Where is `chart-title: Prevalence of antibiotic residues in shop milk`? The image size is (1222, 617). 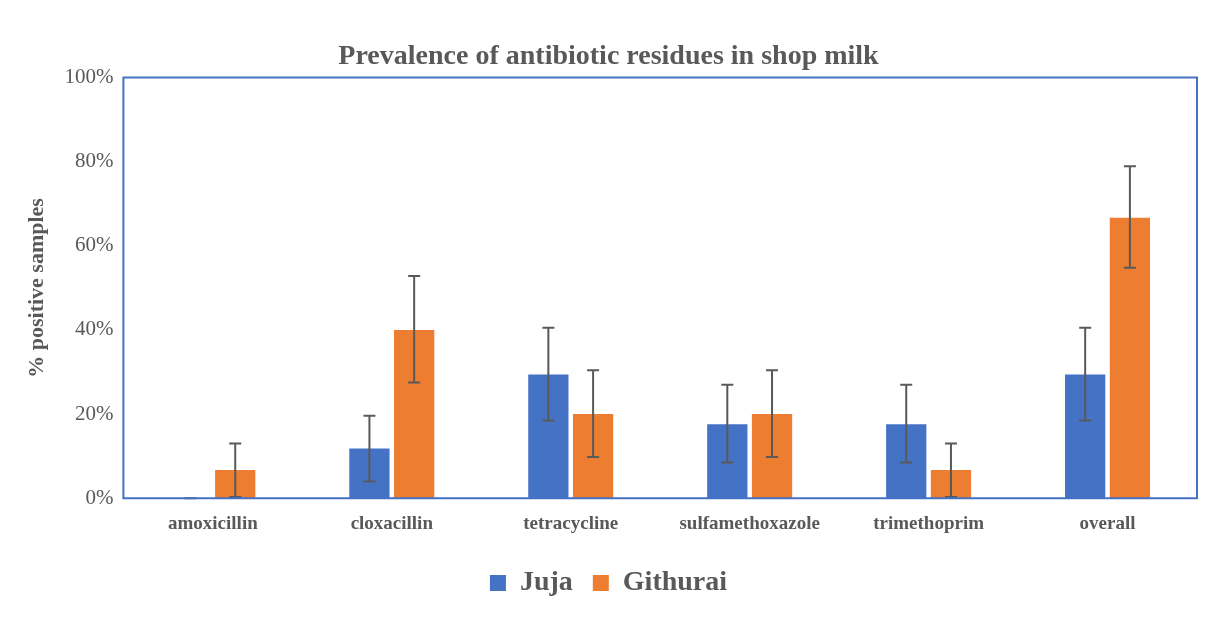 chart-title: Prevalence of antibiotic residues in shop milk is located at coordinates (609, 55).